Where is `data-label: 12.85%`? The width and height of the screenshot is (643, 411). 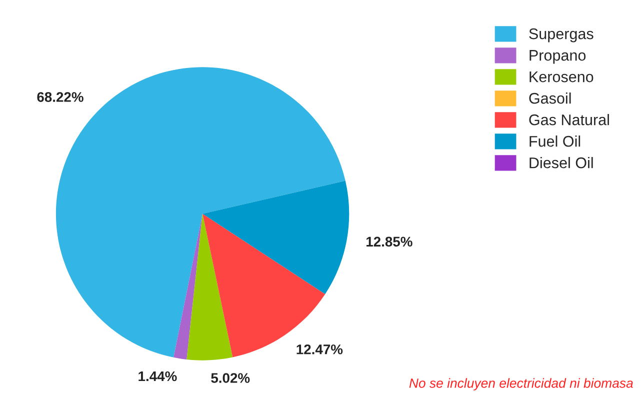
data-label: 12.85% is located at coordinates (389, 241).